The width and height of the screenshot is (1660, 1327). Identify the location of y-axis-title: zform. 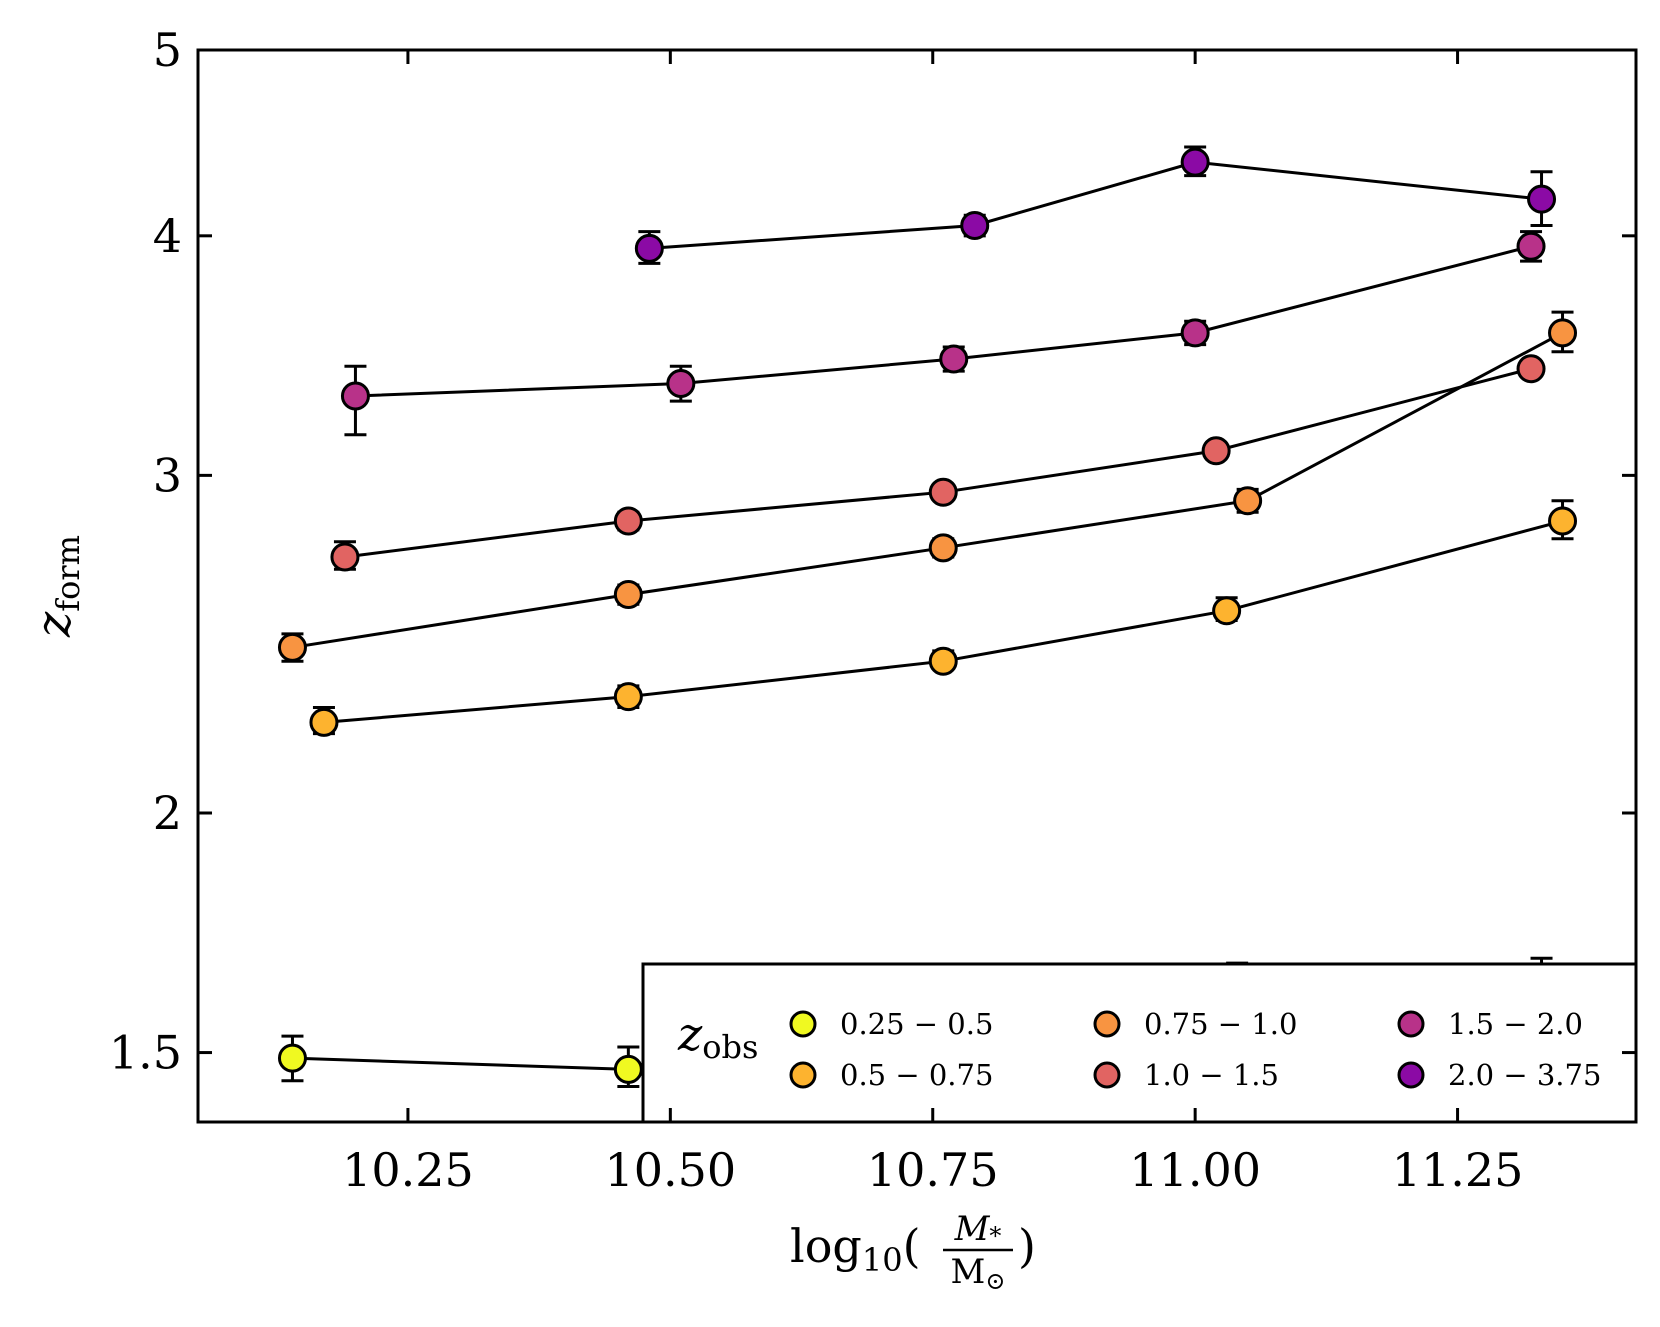
(56, 586).